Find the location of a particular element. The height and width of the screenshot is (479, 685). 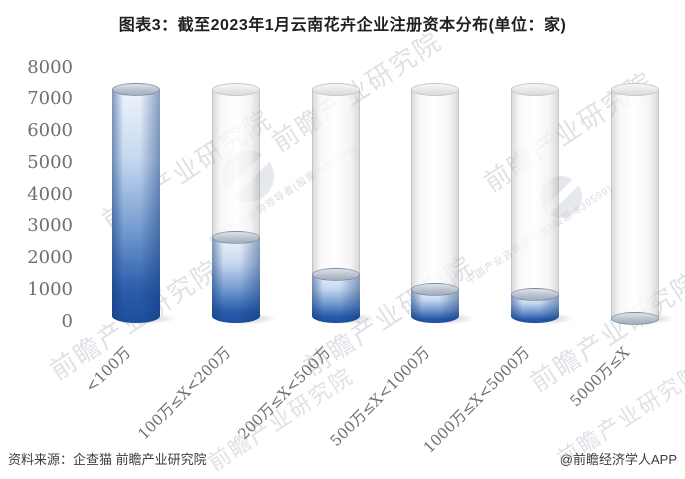

y-tick-label: 0 is located at coordinates (67, 321).